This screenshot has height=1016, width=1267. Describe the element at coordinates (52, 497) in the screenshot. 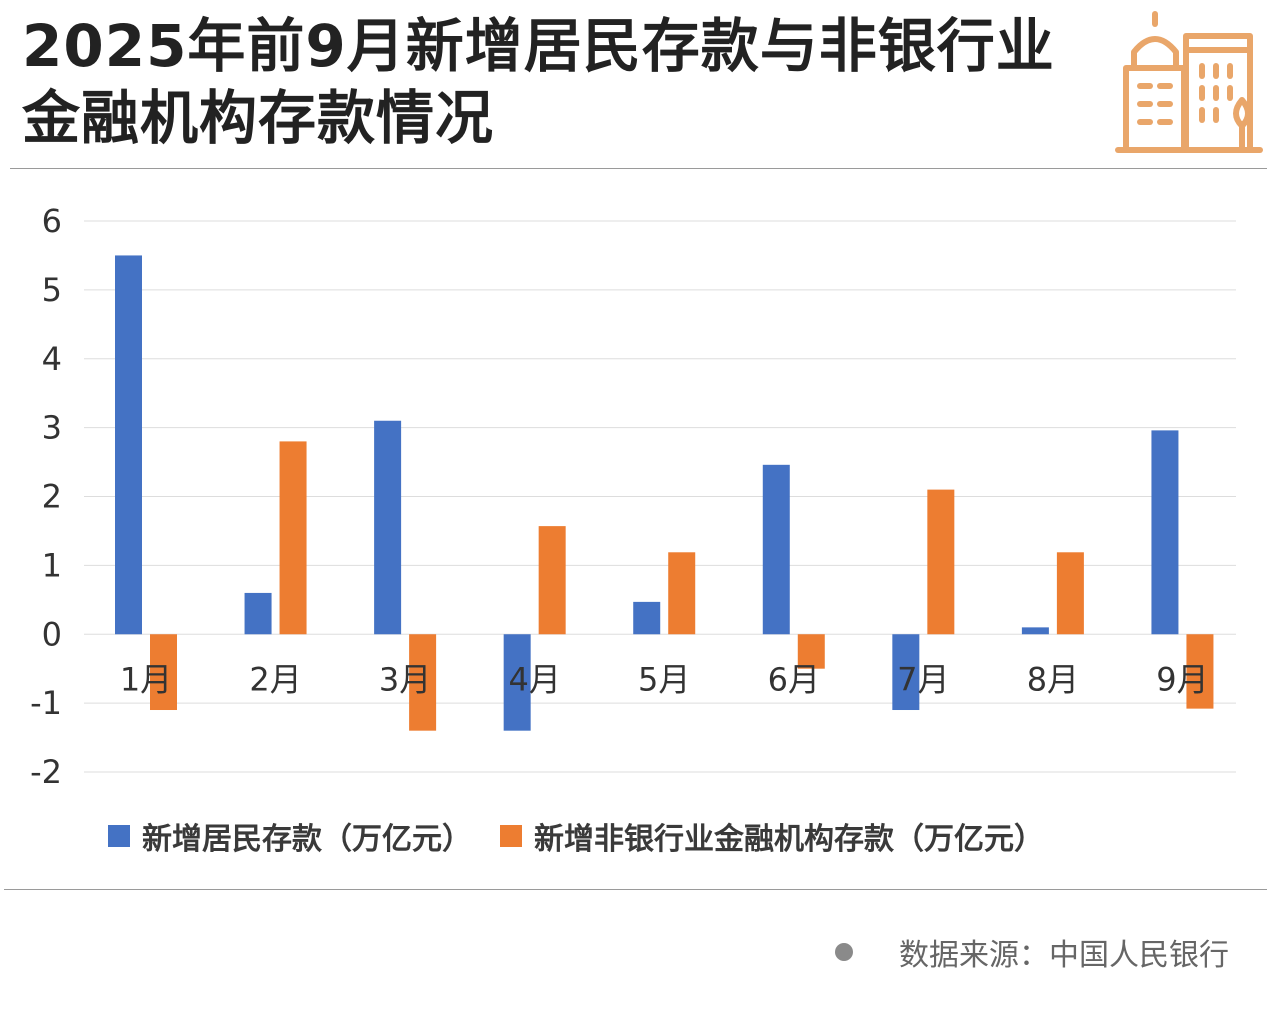

I see `y-tick-label: 2` at that location.